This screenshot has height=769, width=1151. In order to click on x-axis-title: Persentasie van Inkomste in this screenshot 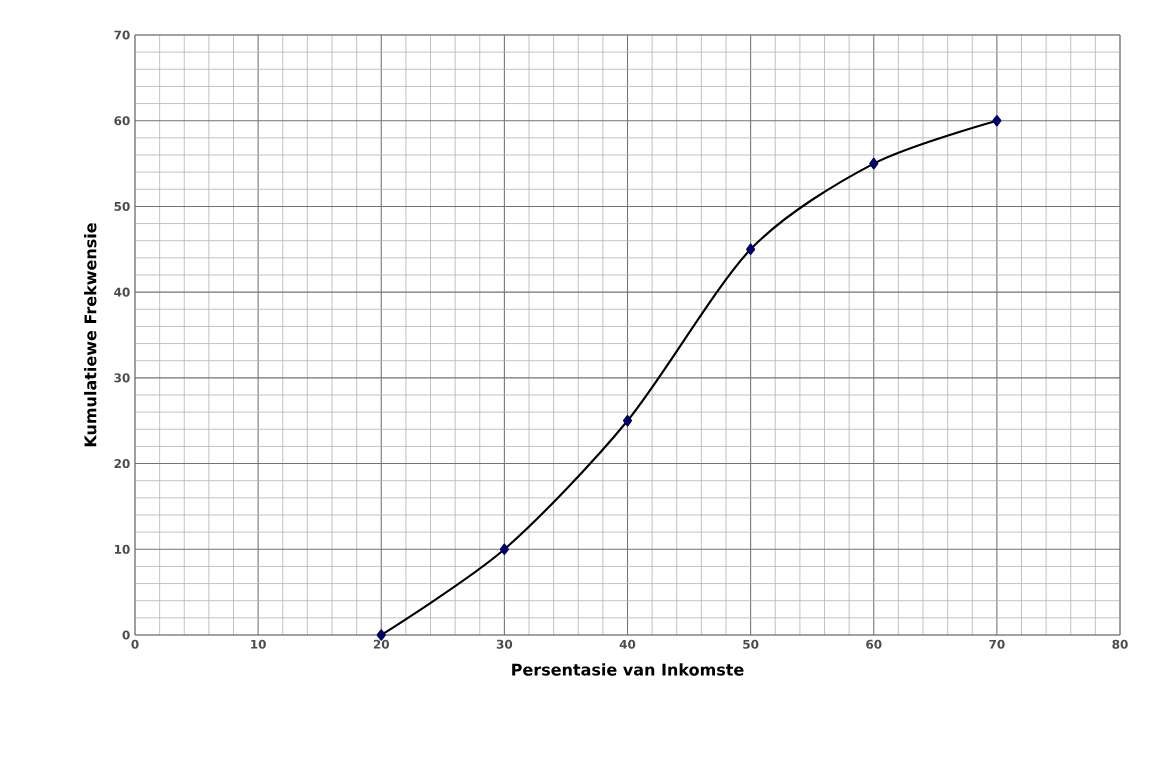, I will do `click(628, 669)`.